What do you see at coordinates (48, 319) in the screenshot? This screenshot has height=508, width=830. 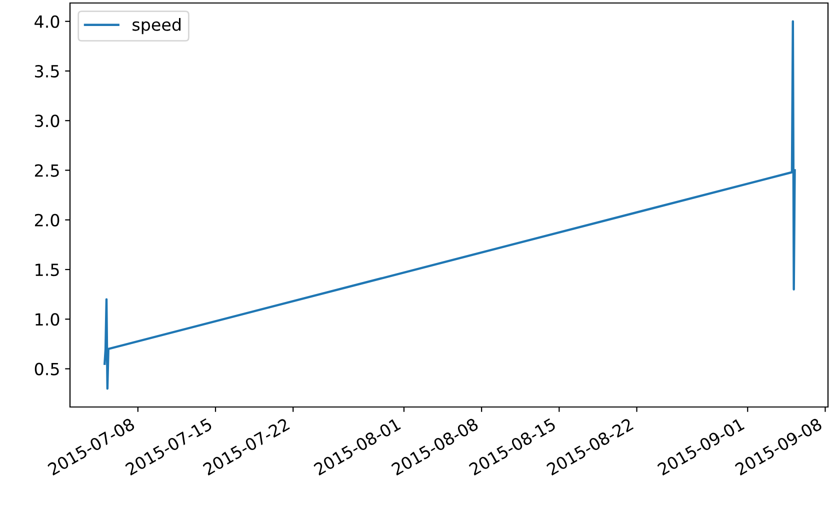 I see `y-tick-label: 1.0` at bounding box center [48, 319].